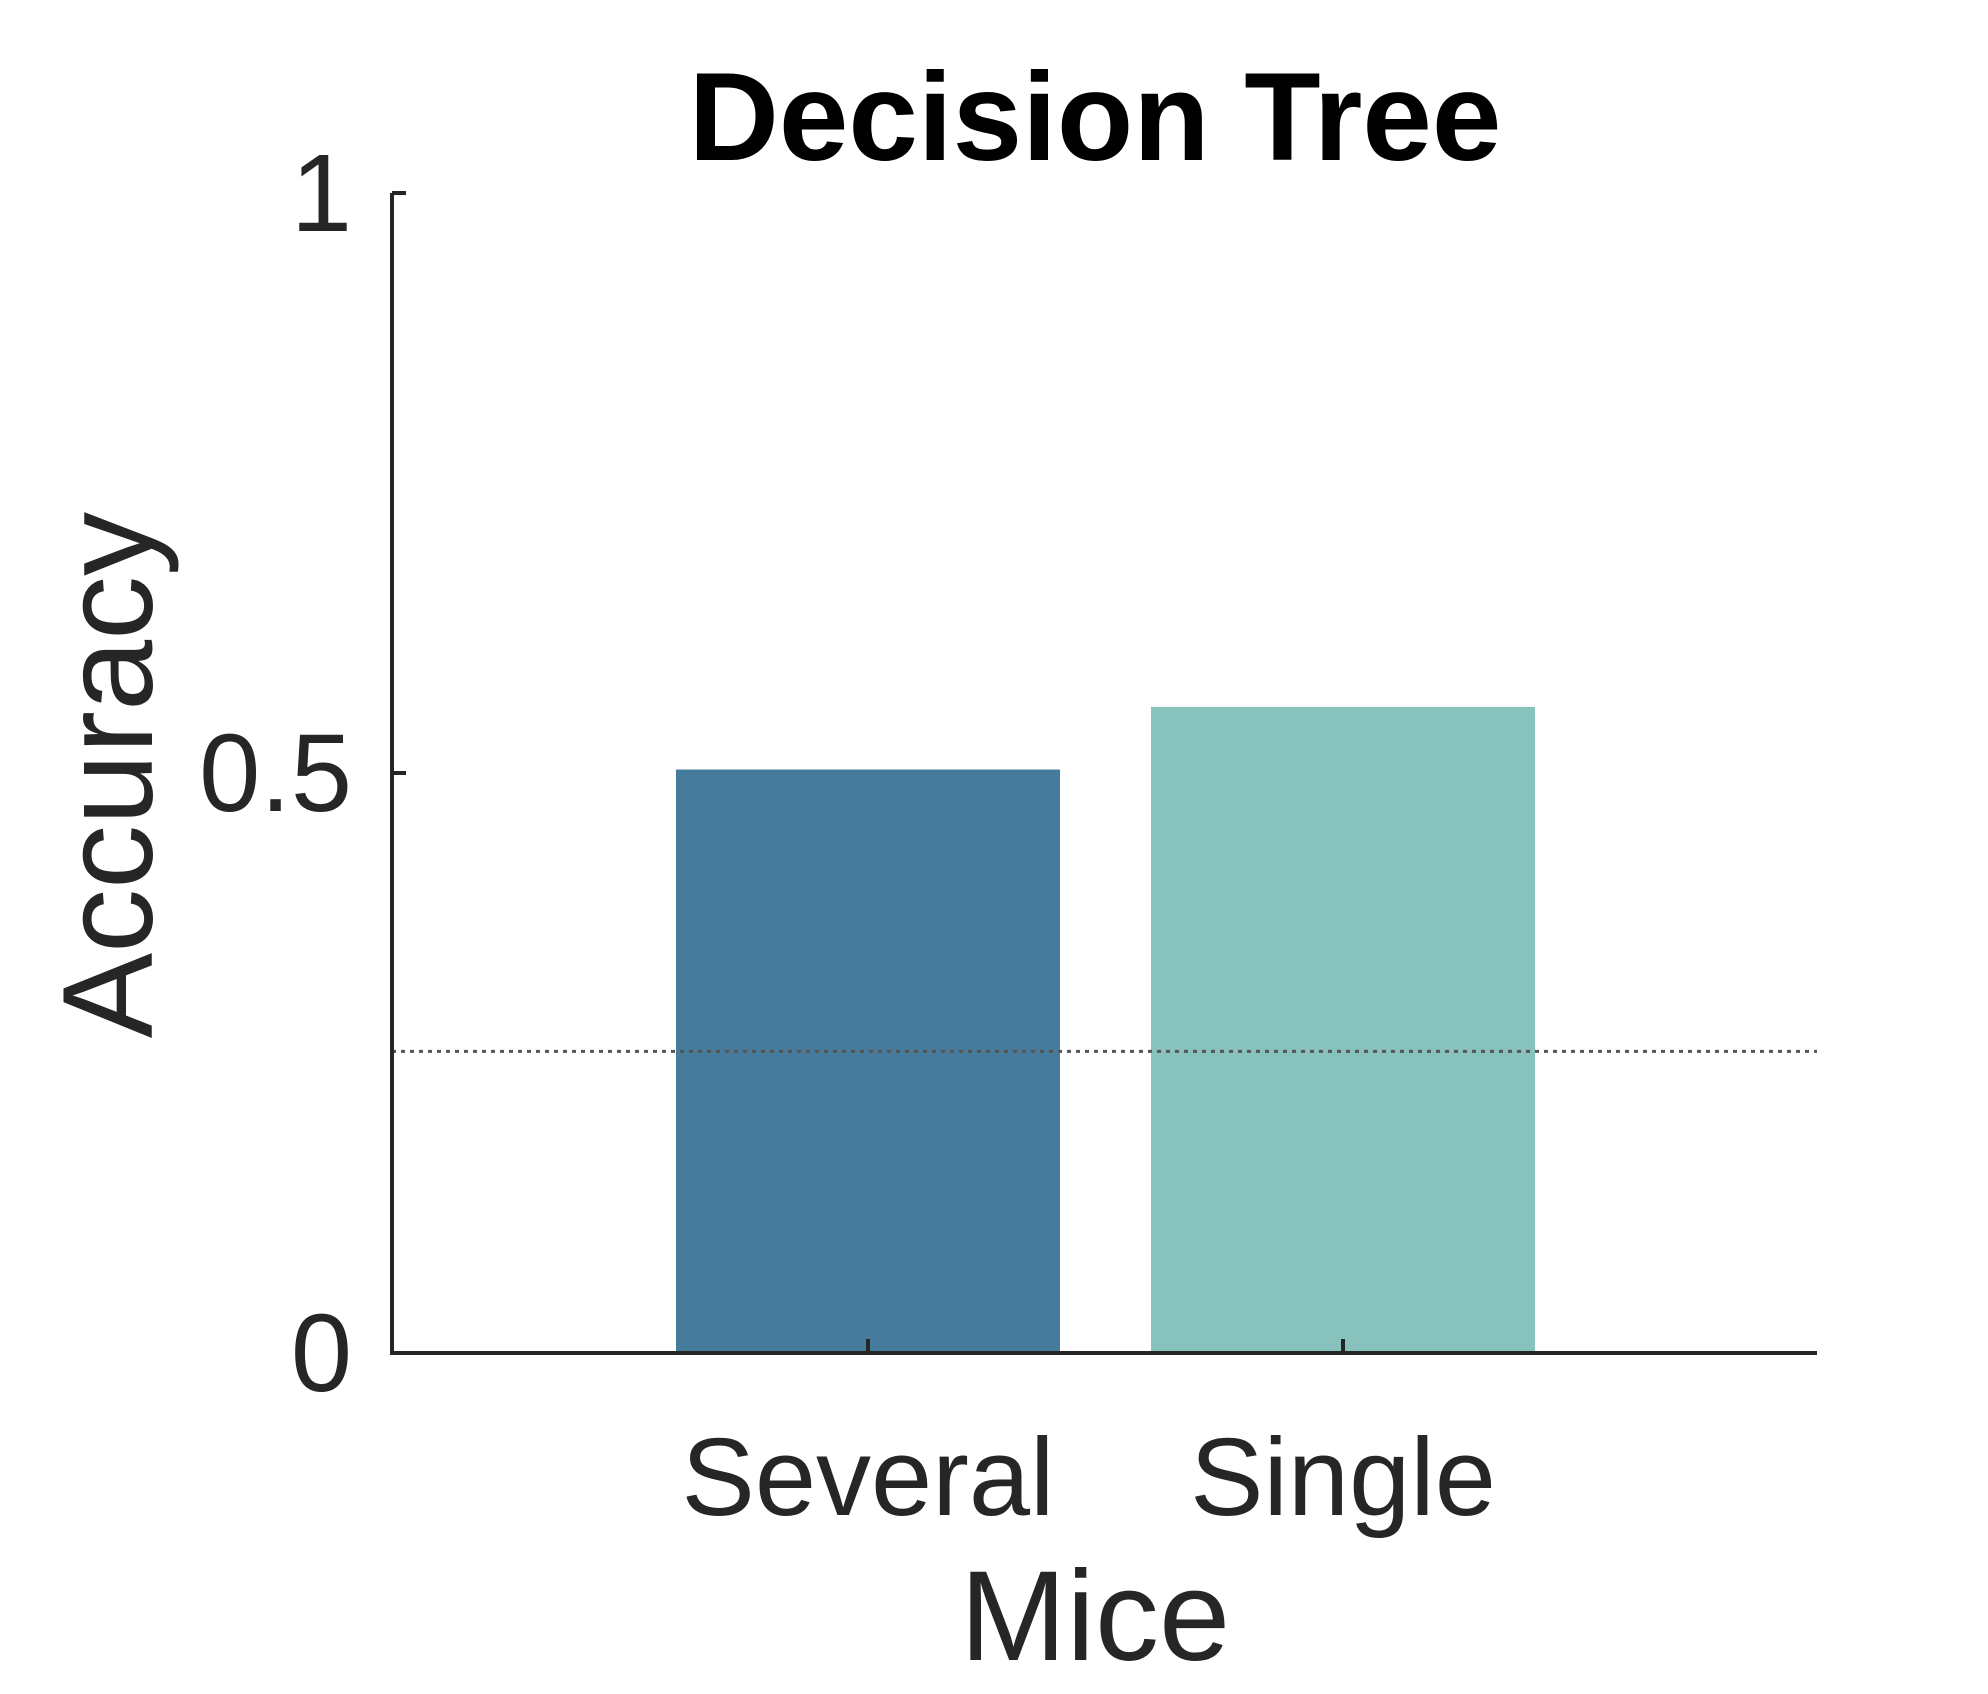 This screenshot has width=1988, height=1694. Describe the element at coordinates (1095, 1616) in the screenshot. I see `x-axis-label: Mice` at that location.